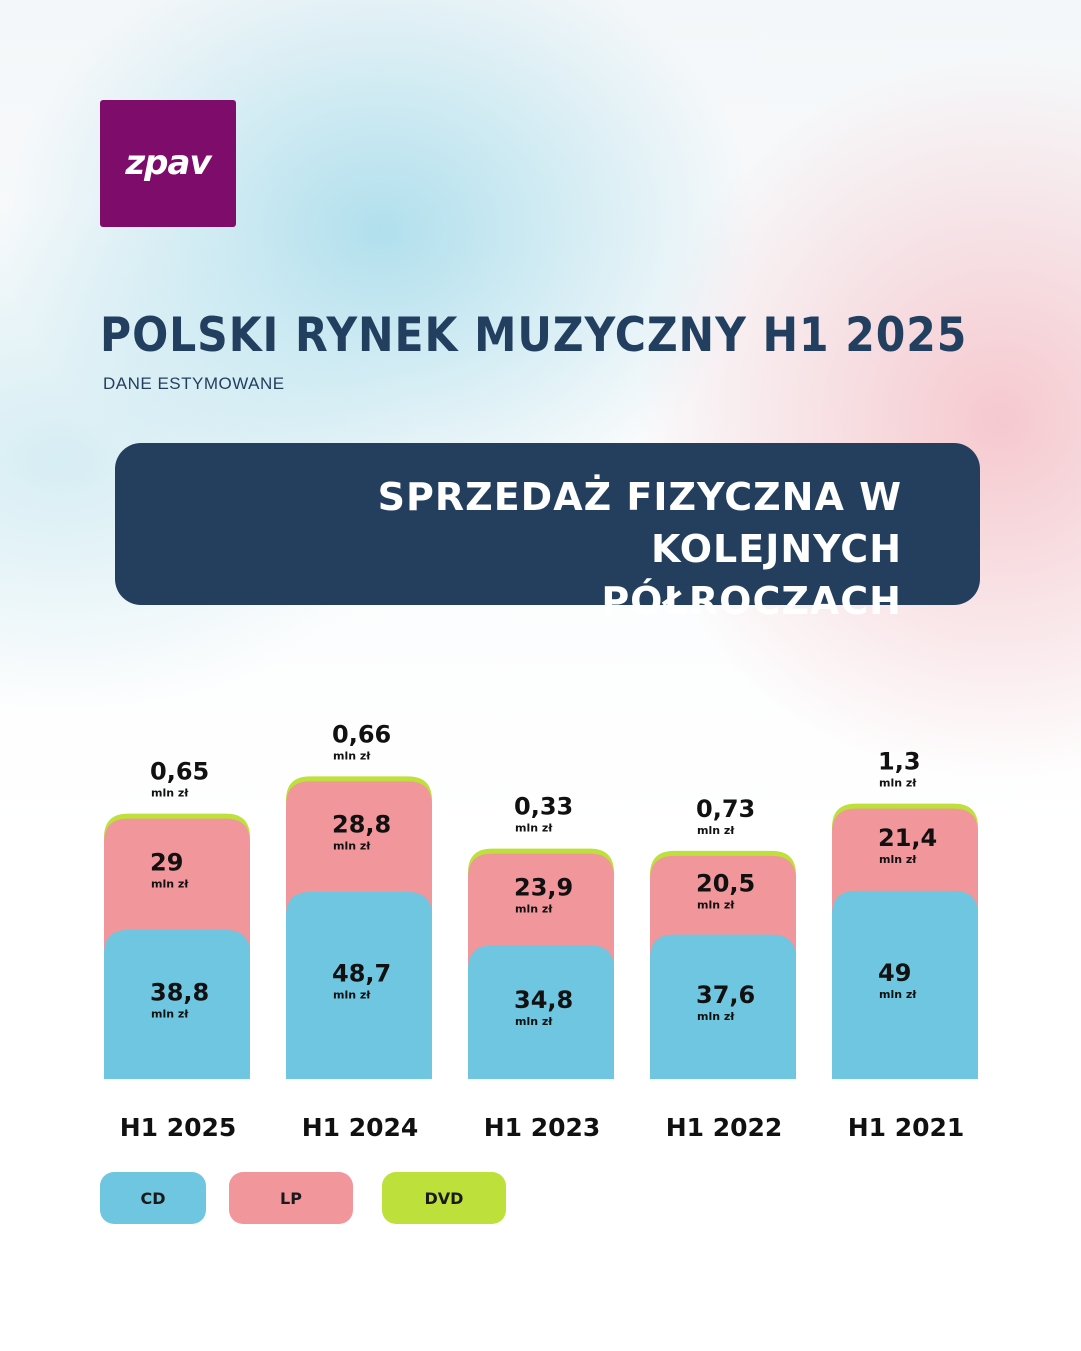 Image resolution: width=1081 pixels, height=1351 pixels. What do you see at coordinates (170, 793) in the screenshot?
I see `data-label-dvd-0-unit: mln zł` at bounding box center [170, 793].